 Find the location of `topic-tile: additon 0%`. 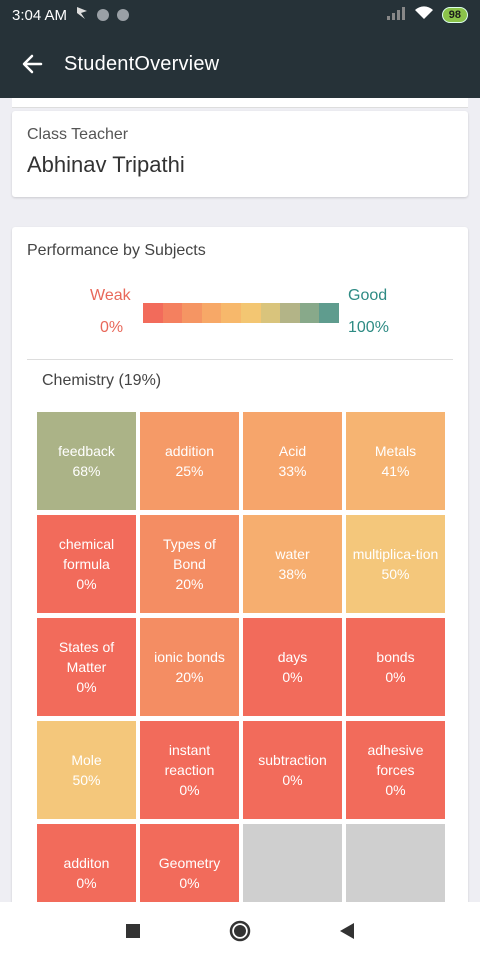

topic-tile: additon 0% is located at coordinates (86, 863).